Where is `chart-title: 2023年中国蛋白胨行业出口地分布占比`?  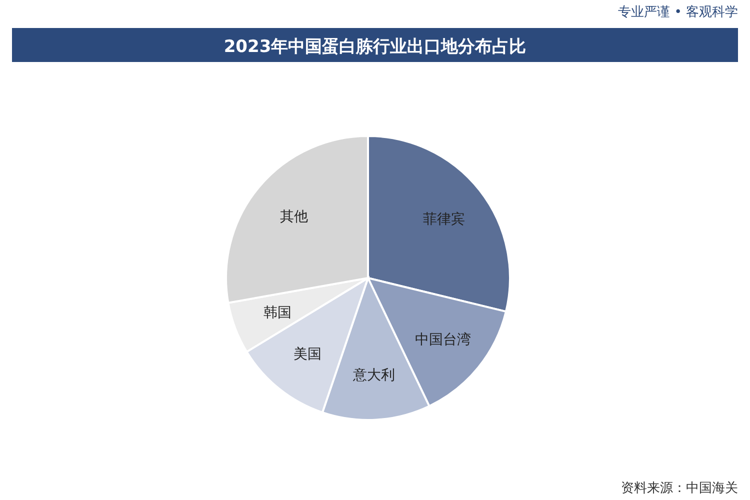 chart-title: 2023年中国蛋白胨行业出口地分布占比 is located at coordinates (375, 47).